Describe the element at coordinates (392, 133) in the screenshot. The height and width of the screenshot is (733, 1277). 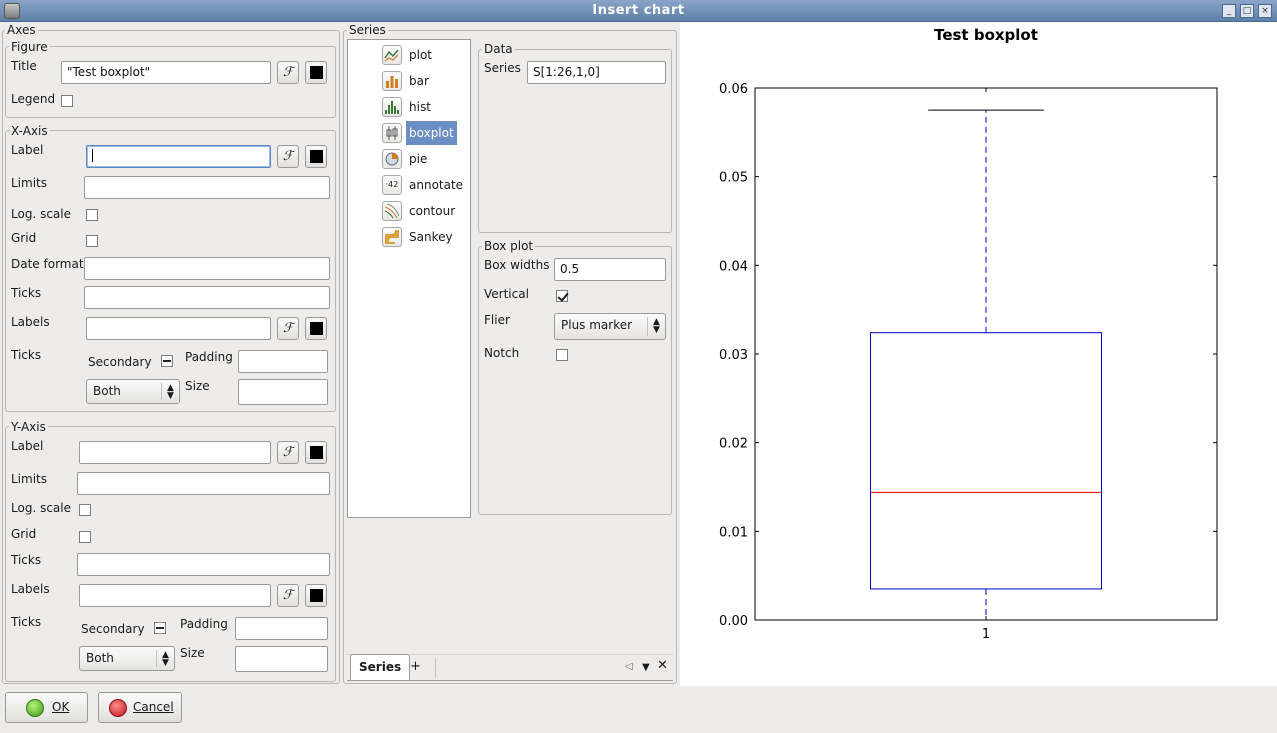
I see `boxplot-icon` at that location.